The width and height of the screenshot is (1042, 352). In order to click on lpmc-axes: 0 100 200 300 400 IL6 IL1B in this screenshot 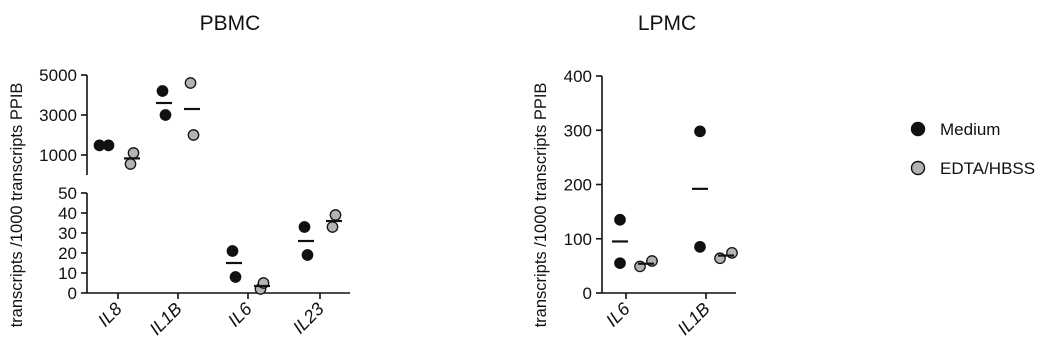, I will do `click(650, 203)`.